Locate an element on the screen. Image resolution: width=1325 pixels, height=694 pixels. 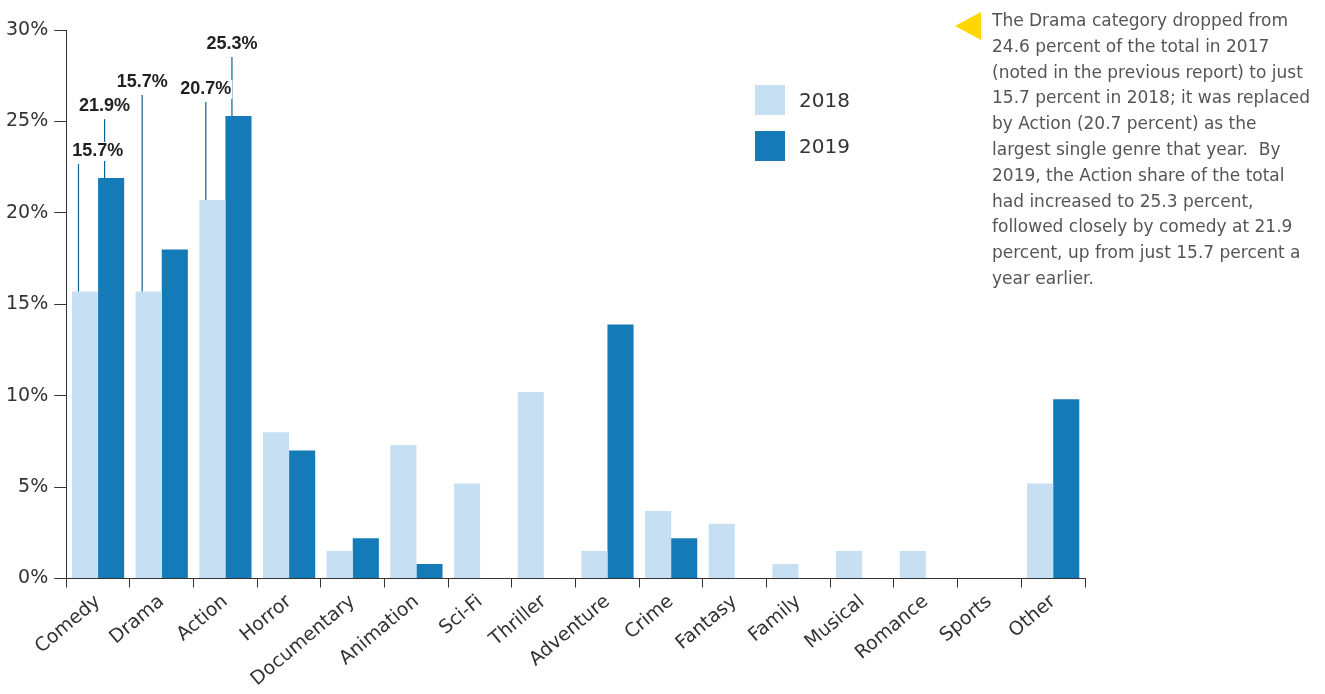
data-label: 20.7% is located at coordinates (206, 87).